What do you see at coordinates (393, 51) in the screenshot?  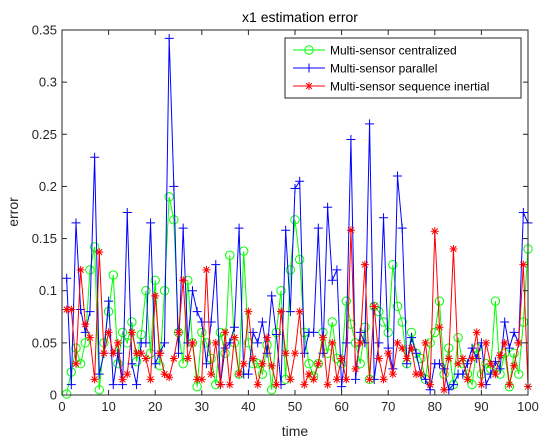 I see `legend-label: Multi-sensor centralized` at bounding box center [393, 51].